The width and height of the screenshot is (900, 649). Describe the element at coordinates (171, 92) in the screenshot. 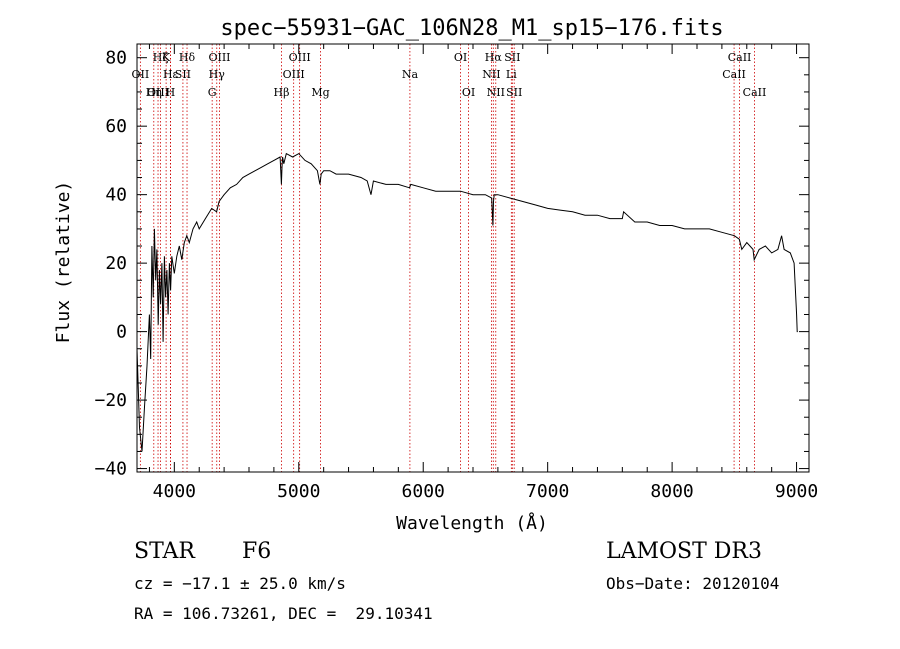

I see `line-label: H` at that location.